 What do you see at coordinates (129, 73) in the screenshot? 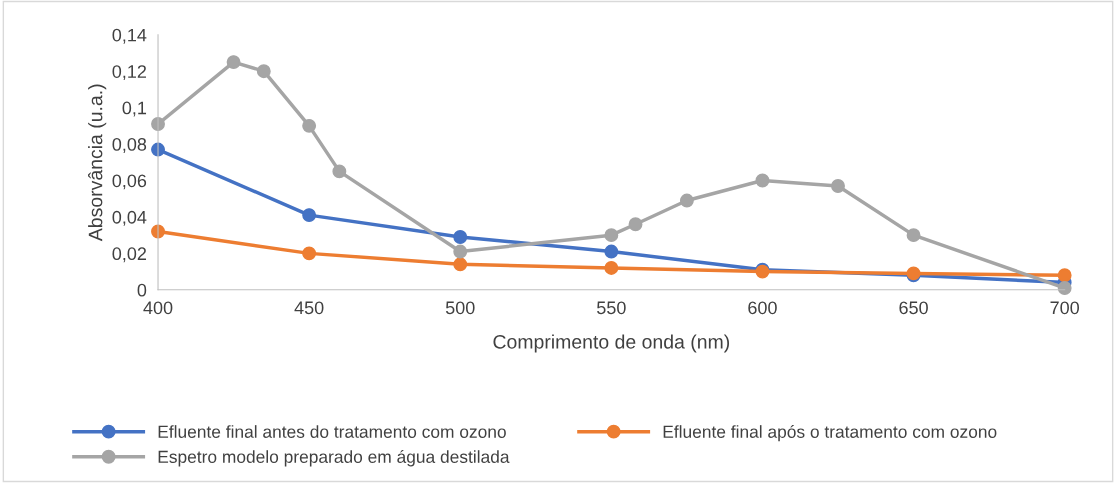
I see `y-tick-label: 0,12` at bounding box center [129, 73].